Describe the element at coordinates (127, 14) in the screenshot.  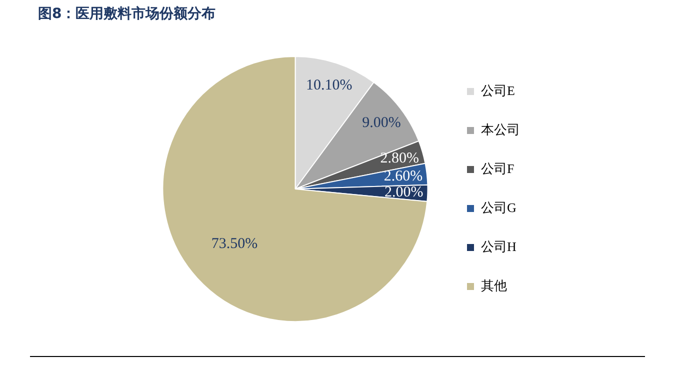
I see `chart-title: 图8：医用敷料市场份额分布` at that location.